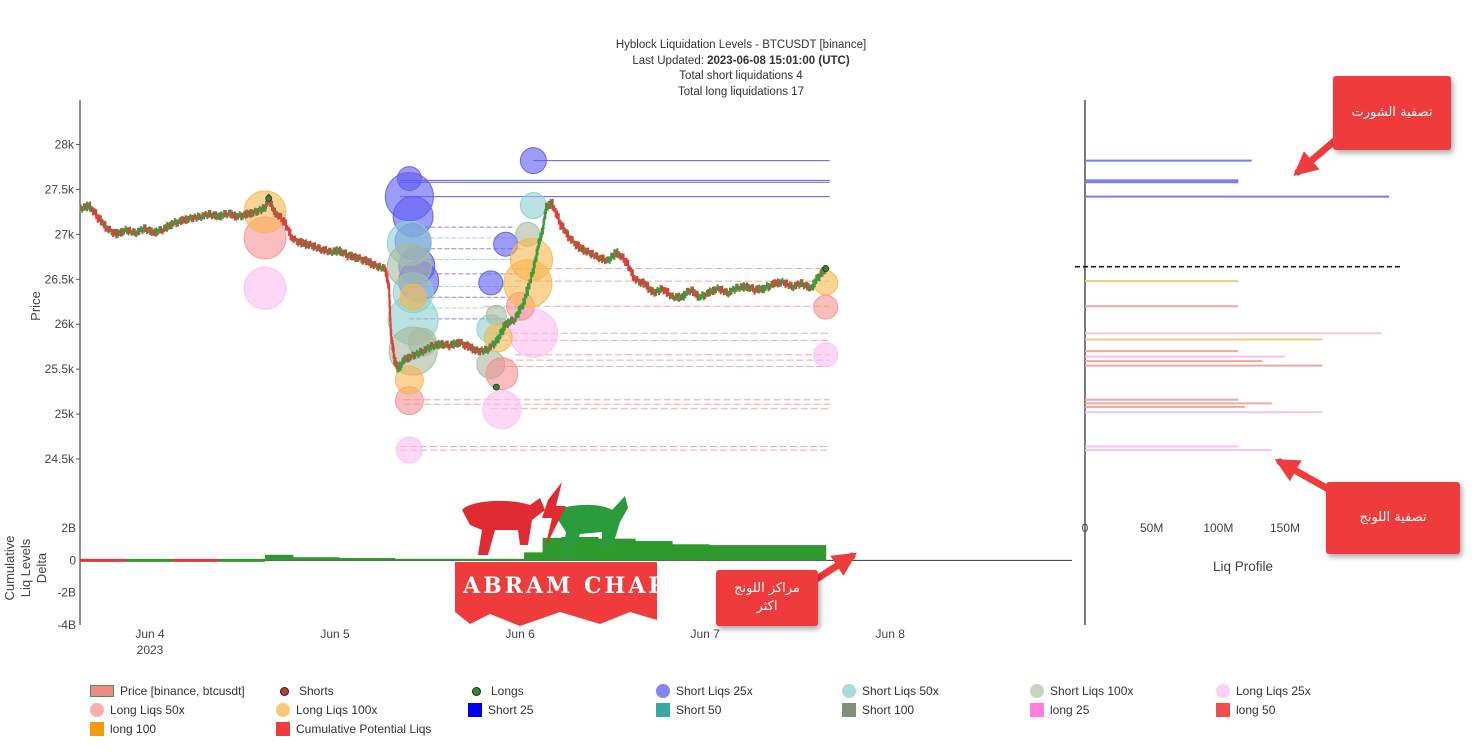  What do you see at coordinates (335, 634) in the screenshot?
I see `x-tick-label: Jun 5` at bounding box center [335, 634].